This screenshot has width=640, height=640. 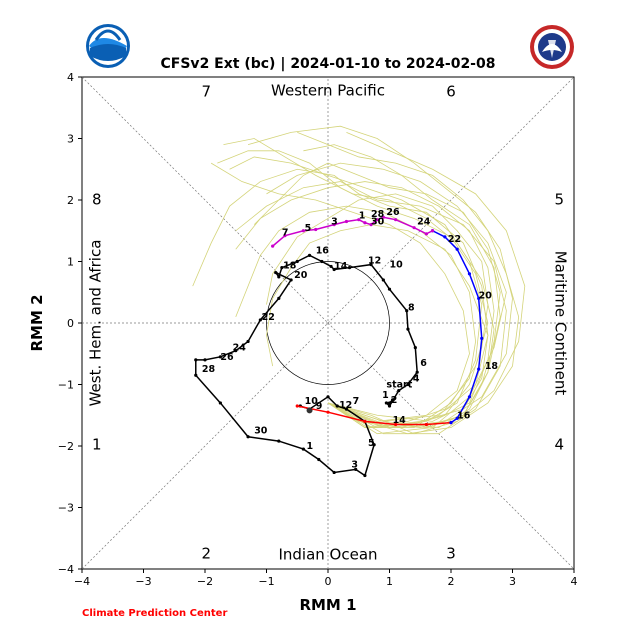 What do you see at coordinates (328, 91) in the screenshot?
I see `region-label-0: Western Pacific` at bounding box center [328, 91].